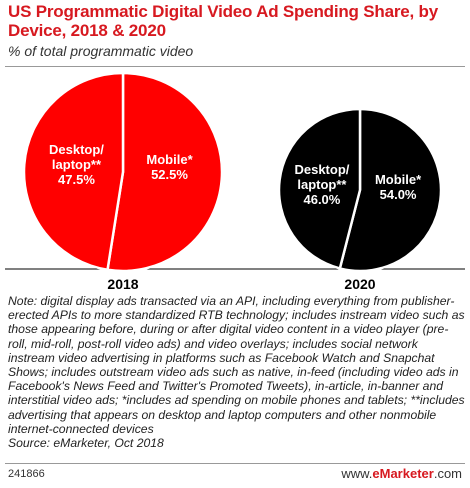 The height and width of the screenshot is (488, 470). I want to click on year-label-2018: 2018, so click(122, 284).